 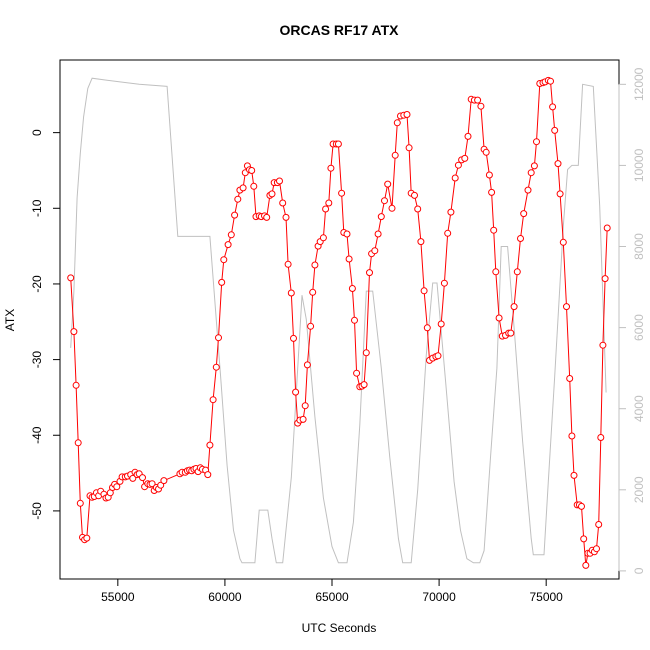 I want to click on y2-tick-label: 4000, so click(x=639, y=408).